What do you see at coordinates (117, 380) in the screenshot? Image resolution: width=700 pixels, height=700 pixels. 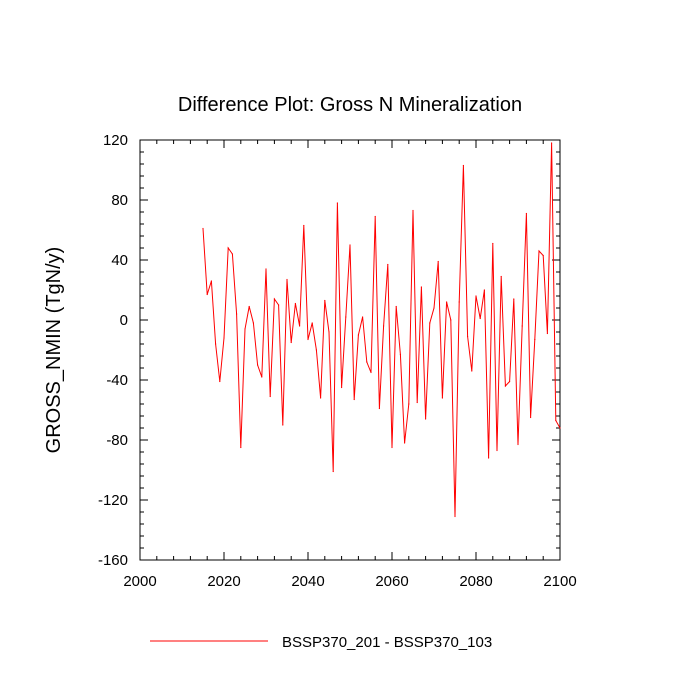 I see `y-tick-label: -40` at bounding box center [117, 380].